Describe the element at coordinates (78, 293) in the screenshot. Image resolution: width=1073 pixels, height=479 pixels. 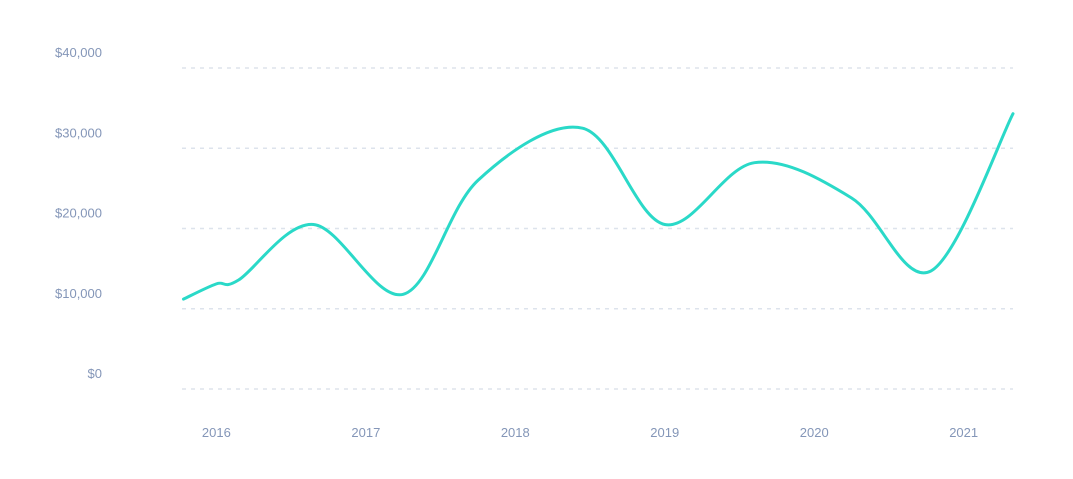
I see `y-tick-label: $10,000` at that location.